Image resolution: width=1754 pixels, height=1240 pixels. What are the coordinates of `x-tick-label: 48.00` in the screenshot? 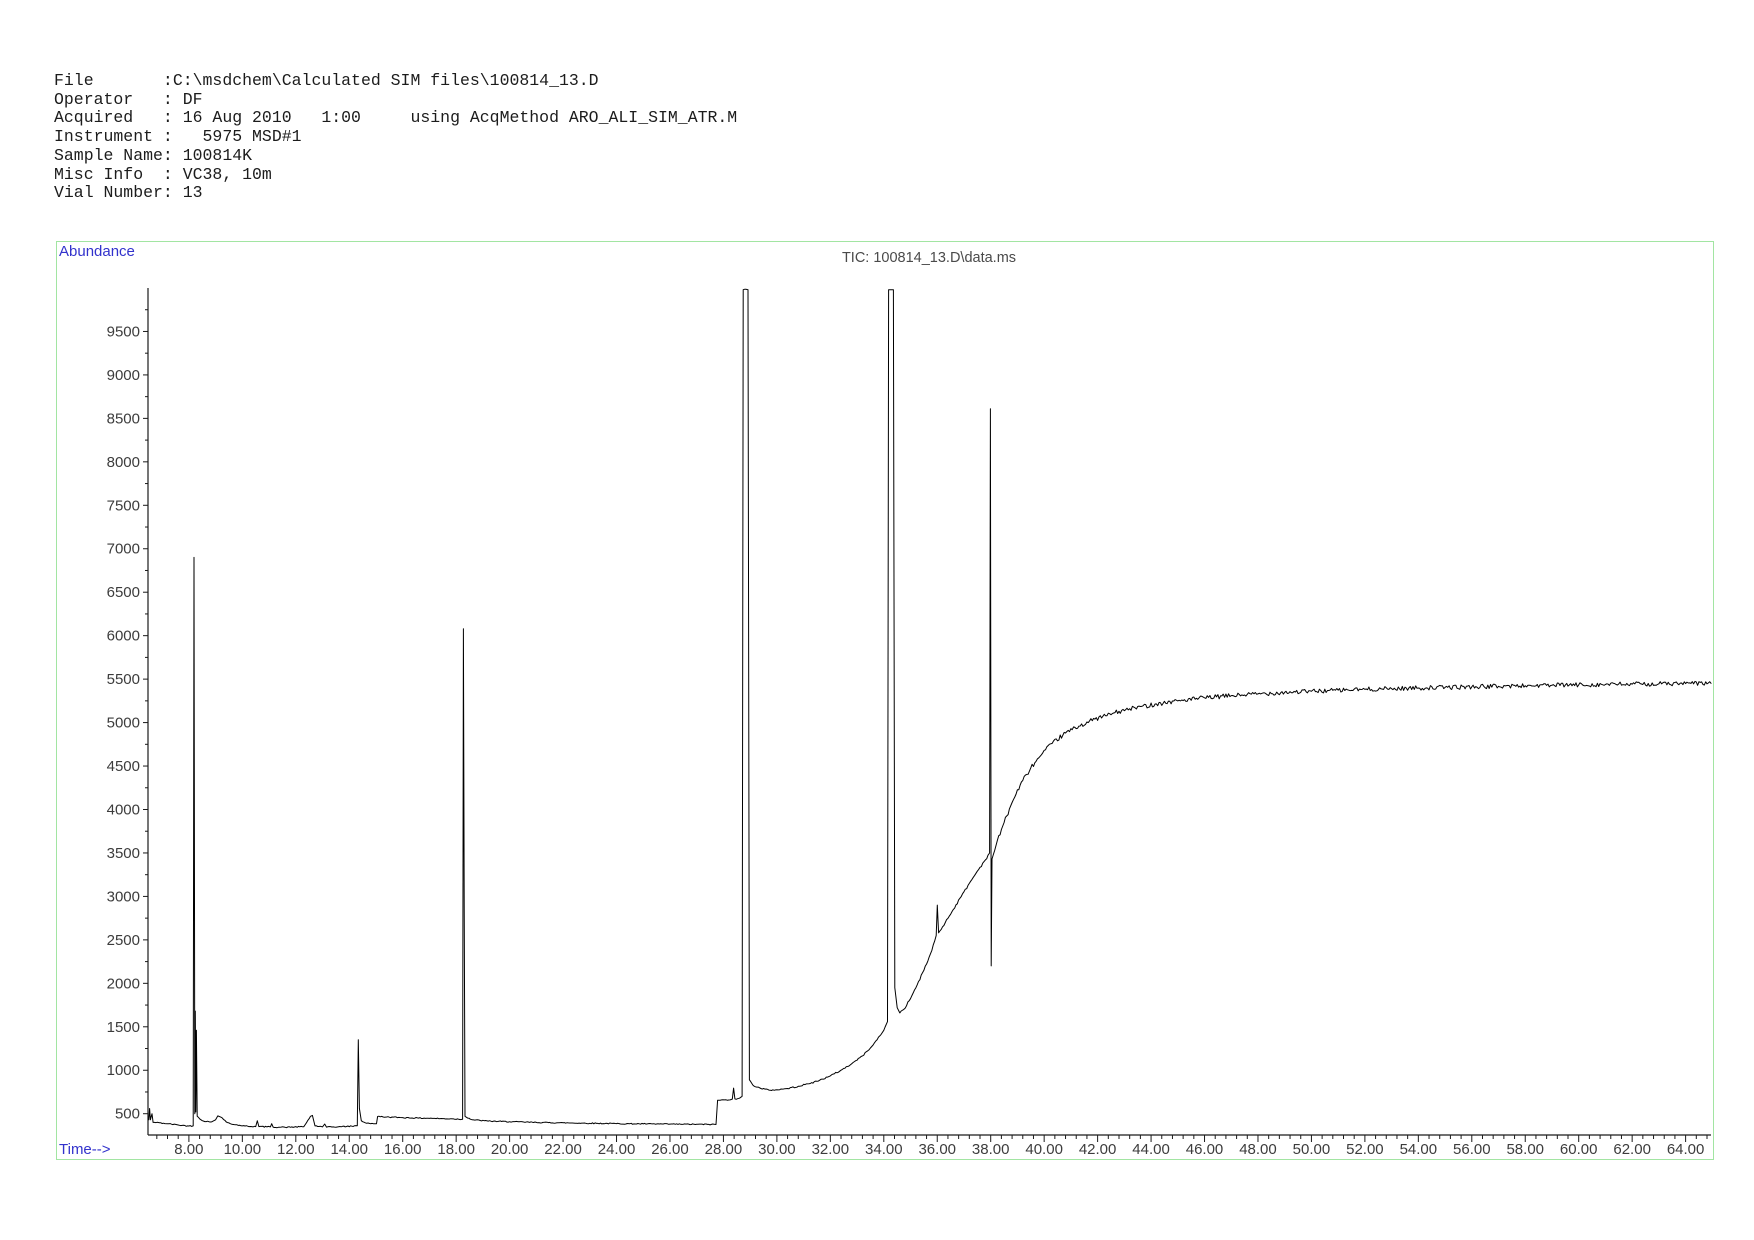 It's located at (1258, 1149).